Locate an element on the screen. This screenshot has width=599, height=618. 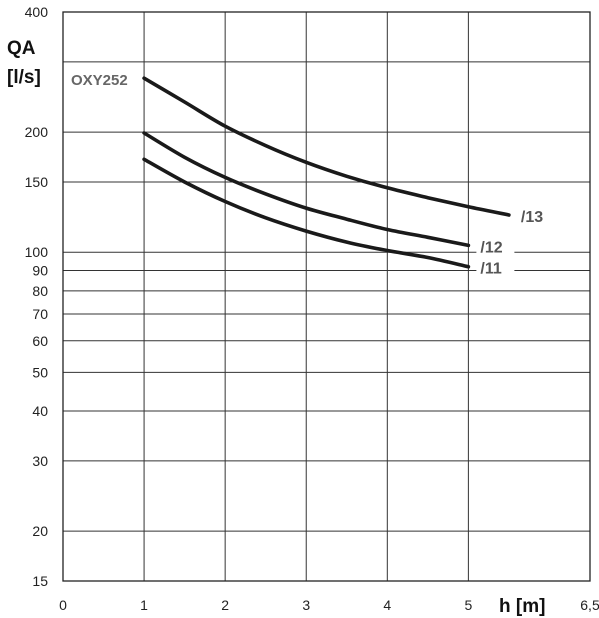
y-axis-title-line1: QA is located at coordinates (21, 48).